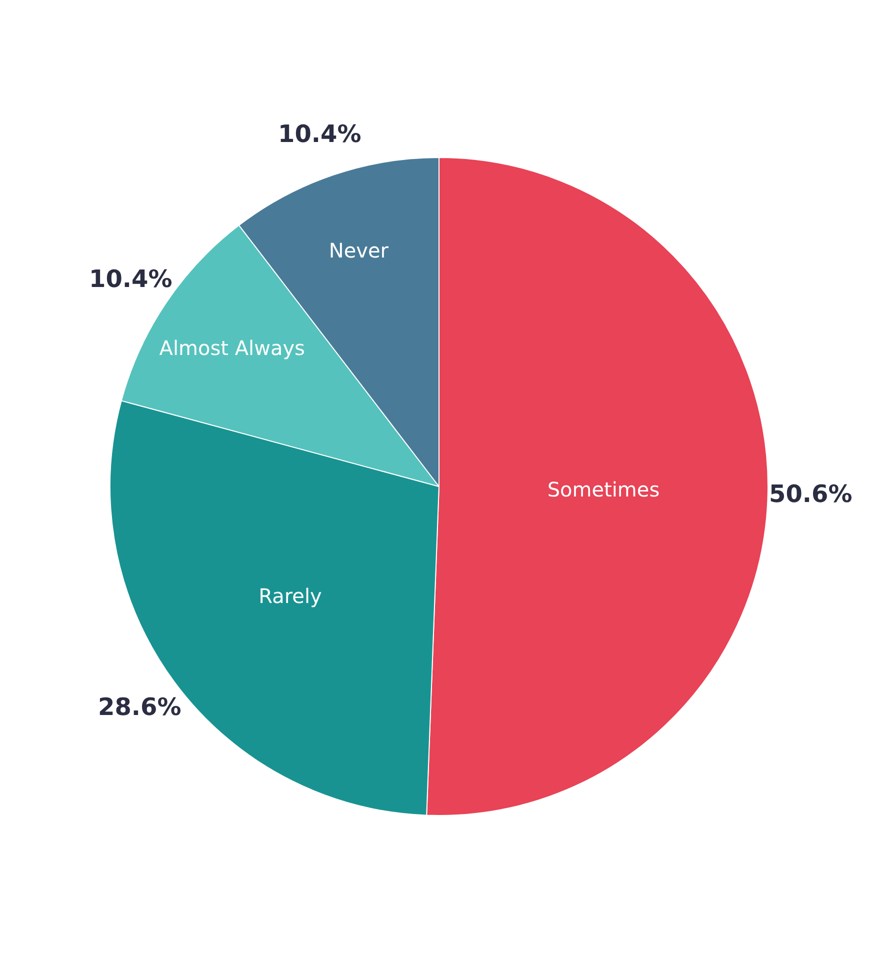 The height and width of the screenshot is (973, 878). I want to click on slice-label: Sometimes, so click(603, 490).